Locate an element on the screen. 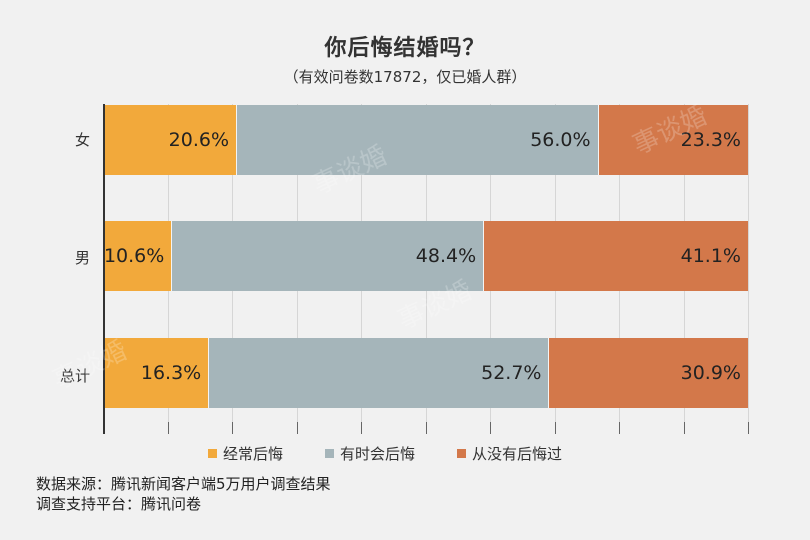  data-label: 41.1% is located at coordinates (710, 256).